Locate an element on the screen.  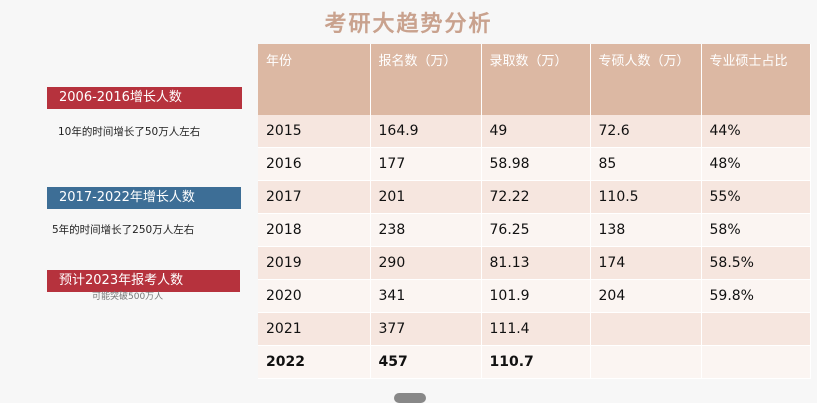
table-row: 2016 177 58.98 85 48% is located at coordinates (534, 164).